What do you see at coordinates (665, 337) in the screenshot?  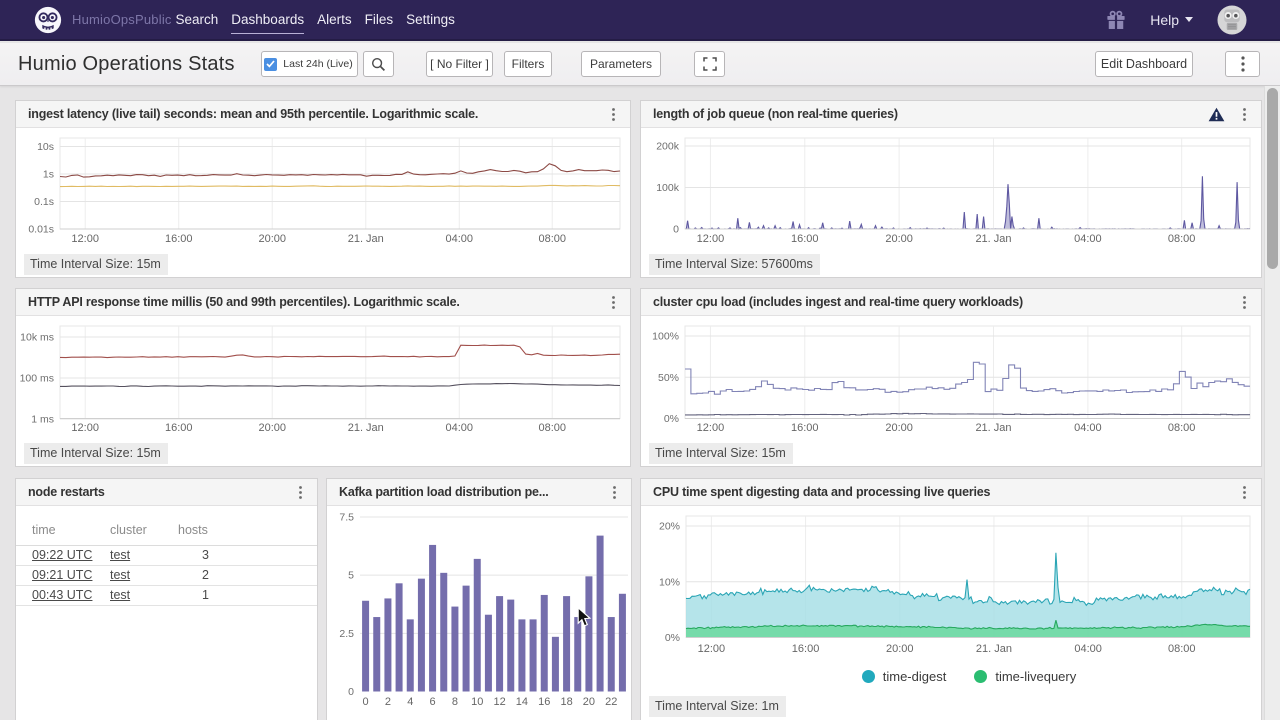 I see `svg-text: 100%` at bounding box center [665, 337].